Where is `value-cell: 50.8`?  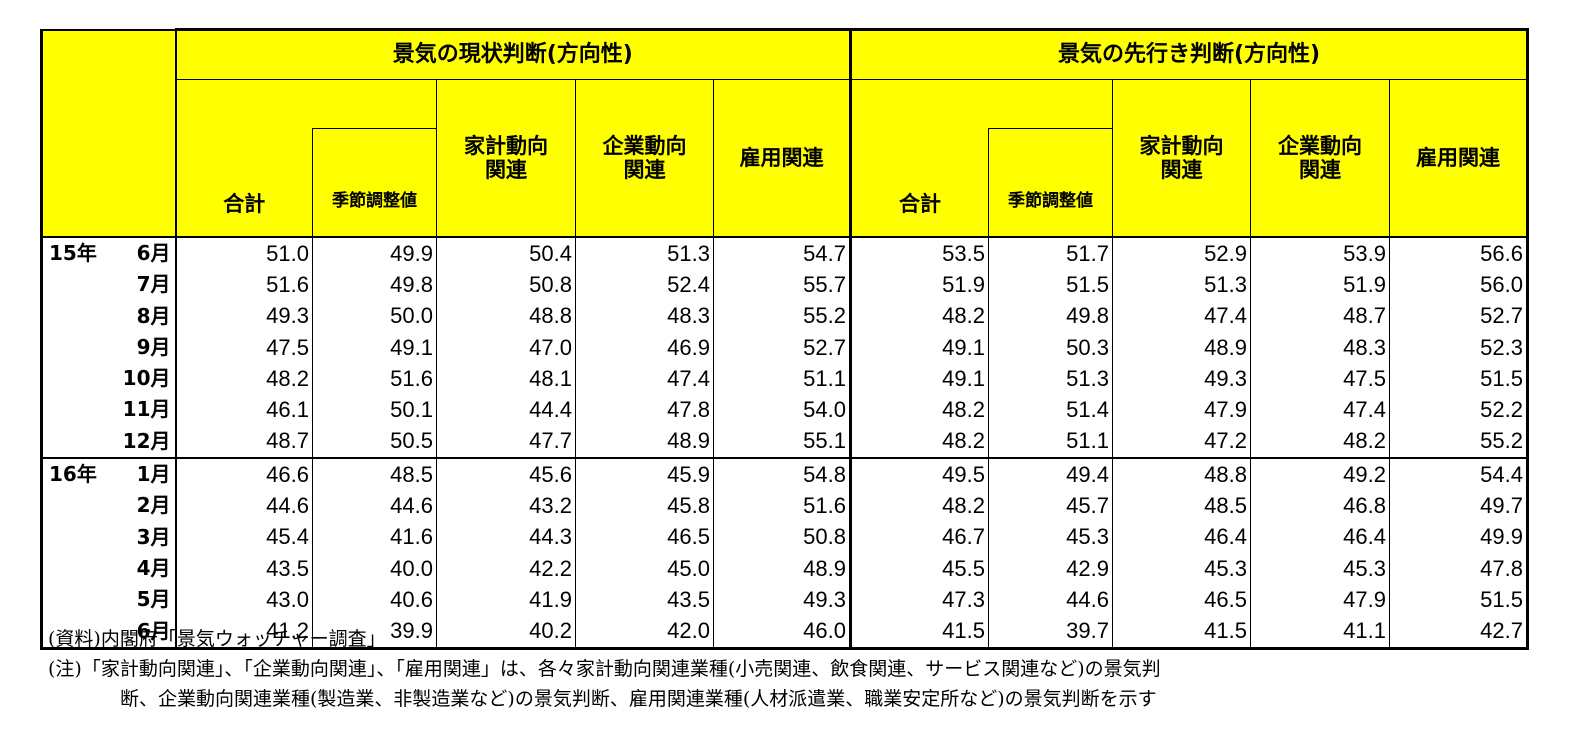
value-cell: 50.8 is located at coordinates (506, 285).